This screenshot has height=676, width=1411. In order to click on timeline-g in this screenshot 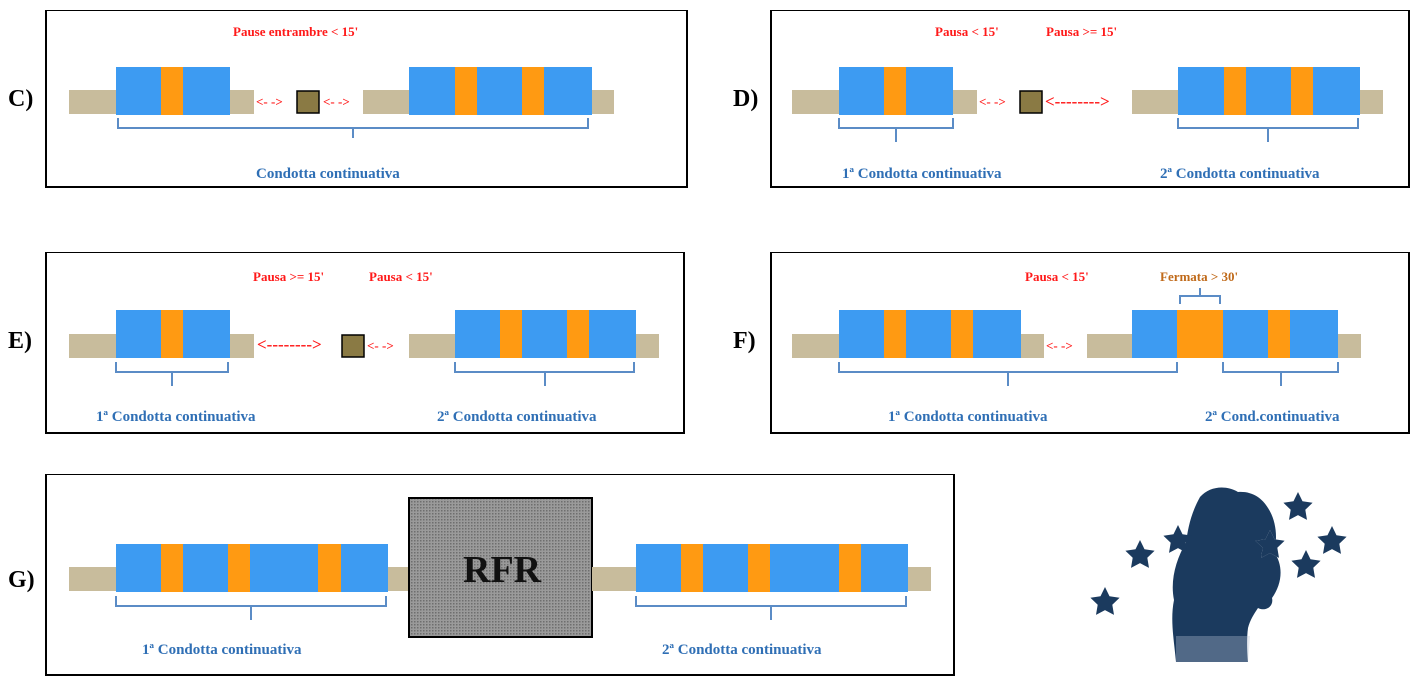, I will do `click(500, 567)`.